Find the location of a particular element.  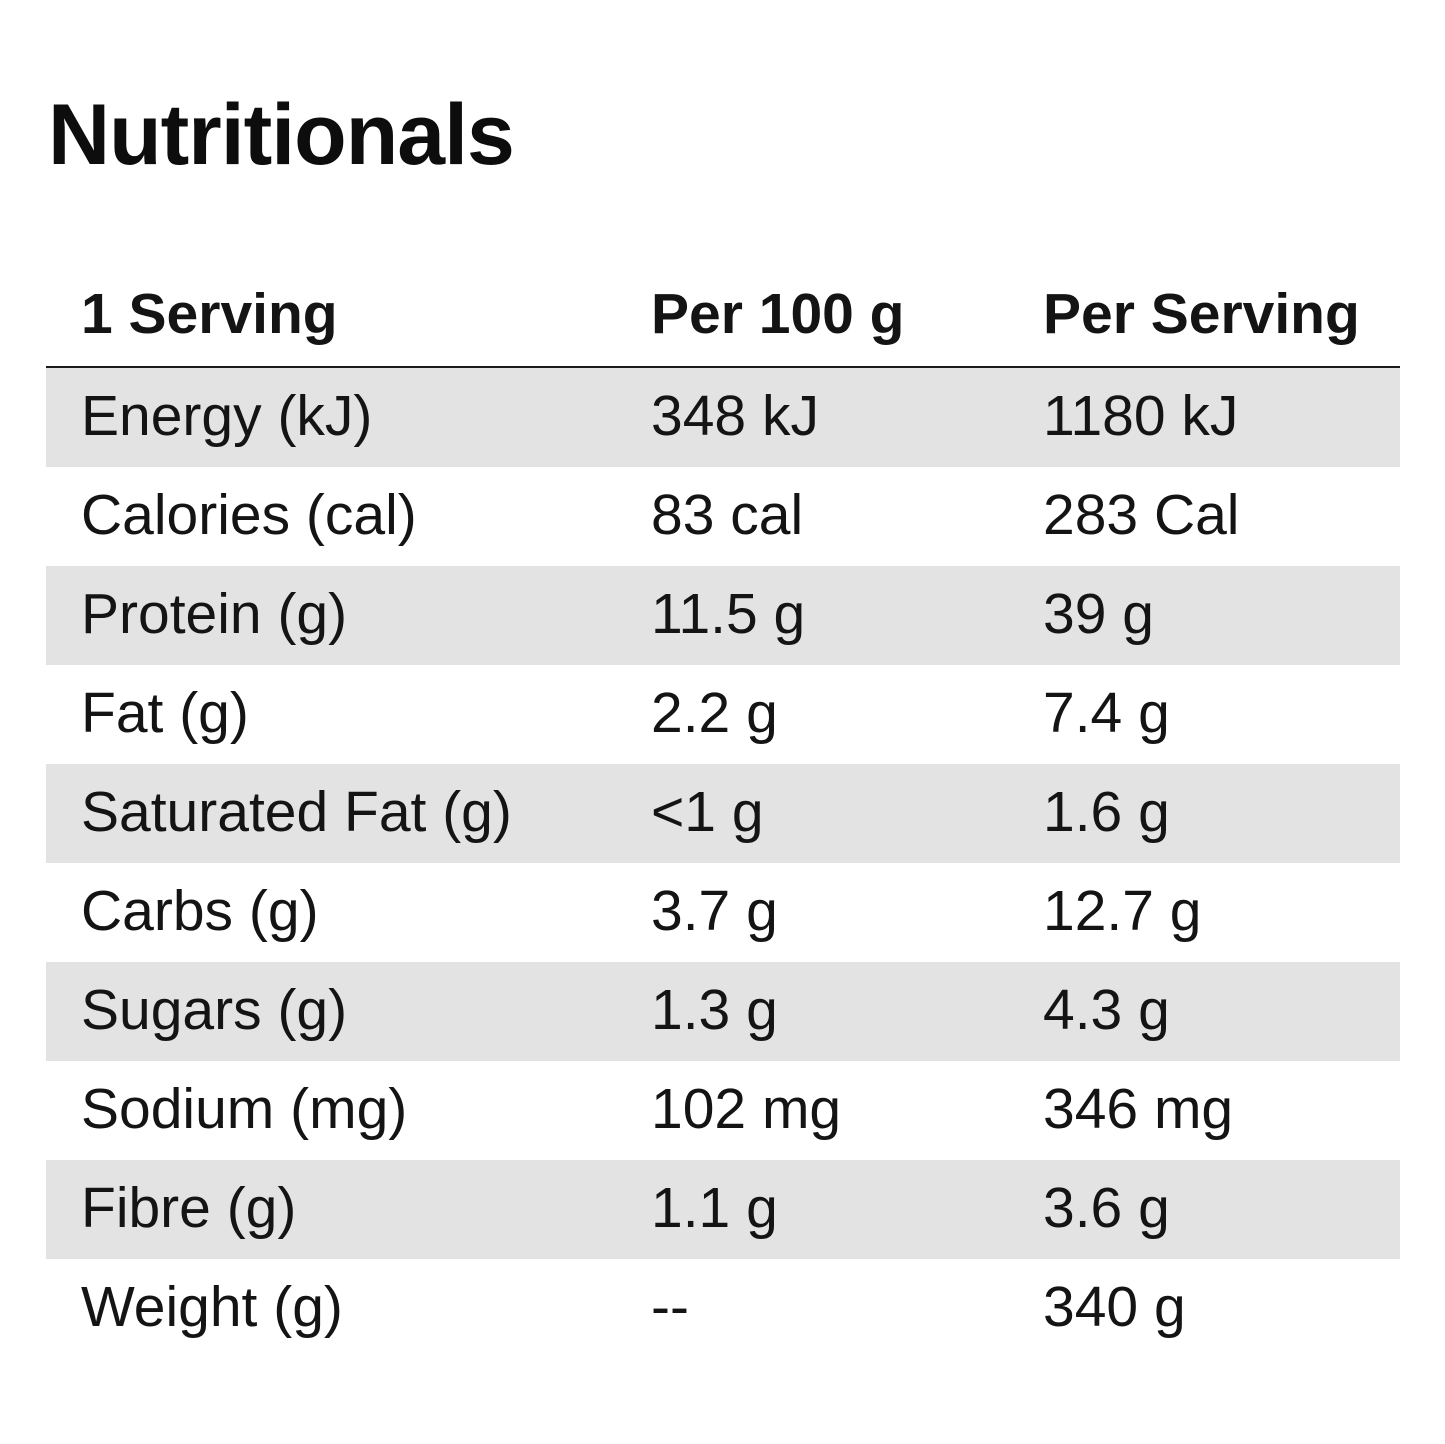

row-per-serving: 3.6 g is located at coordinates (1106, 1208).